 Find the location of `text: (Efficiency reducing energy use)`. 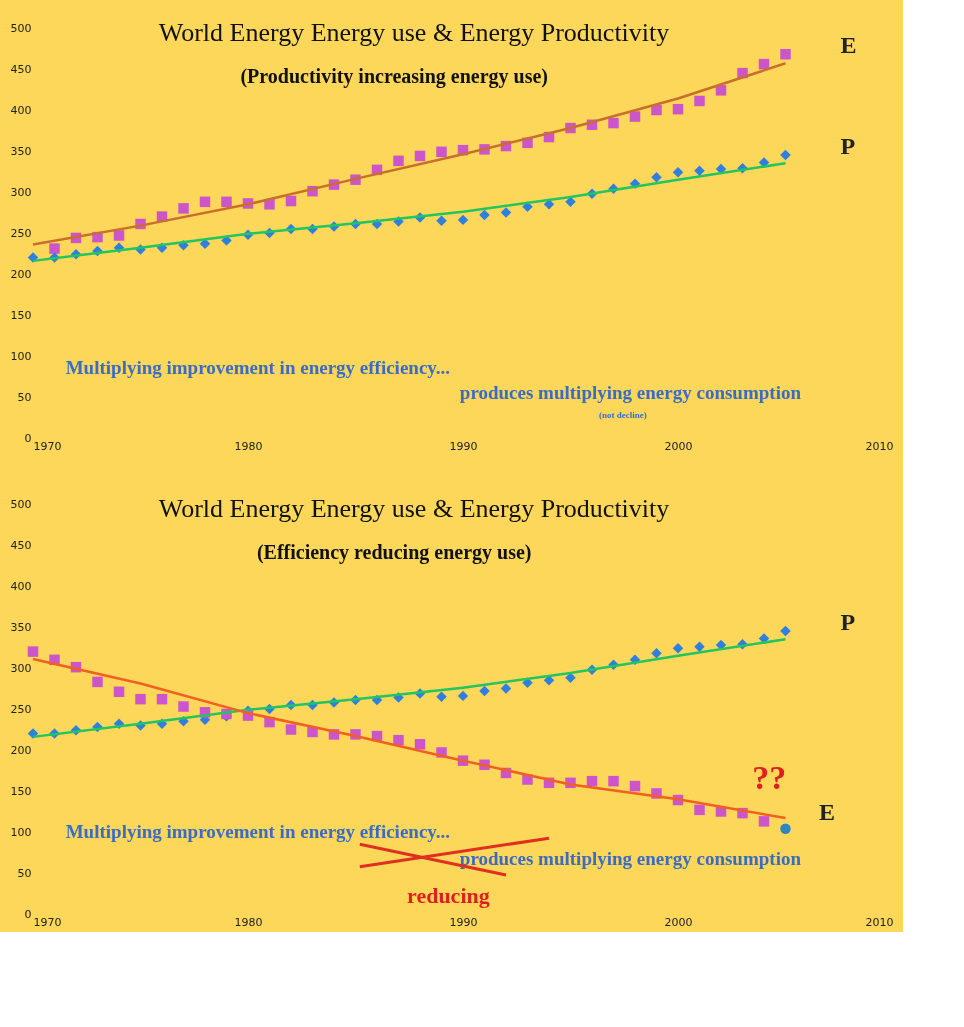

text: (Efficiency reducing energy use) is located at coordinates (394, 553).